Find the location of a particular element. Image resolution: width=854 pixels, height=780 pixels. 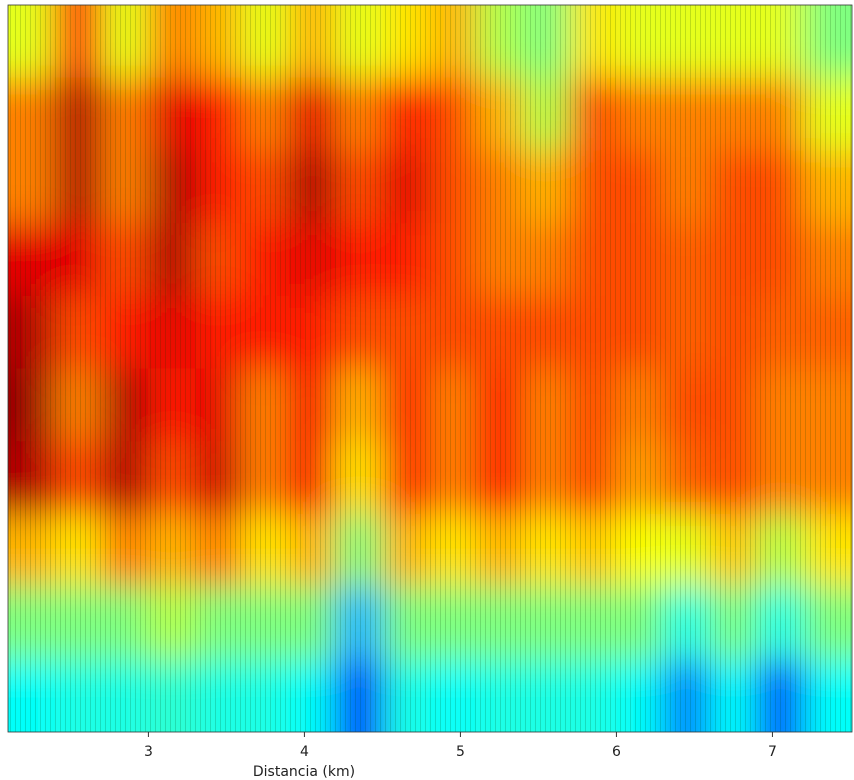

x-tick-label: 3 is located at coordinates (148, 752).